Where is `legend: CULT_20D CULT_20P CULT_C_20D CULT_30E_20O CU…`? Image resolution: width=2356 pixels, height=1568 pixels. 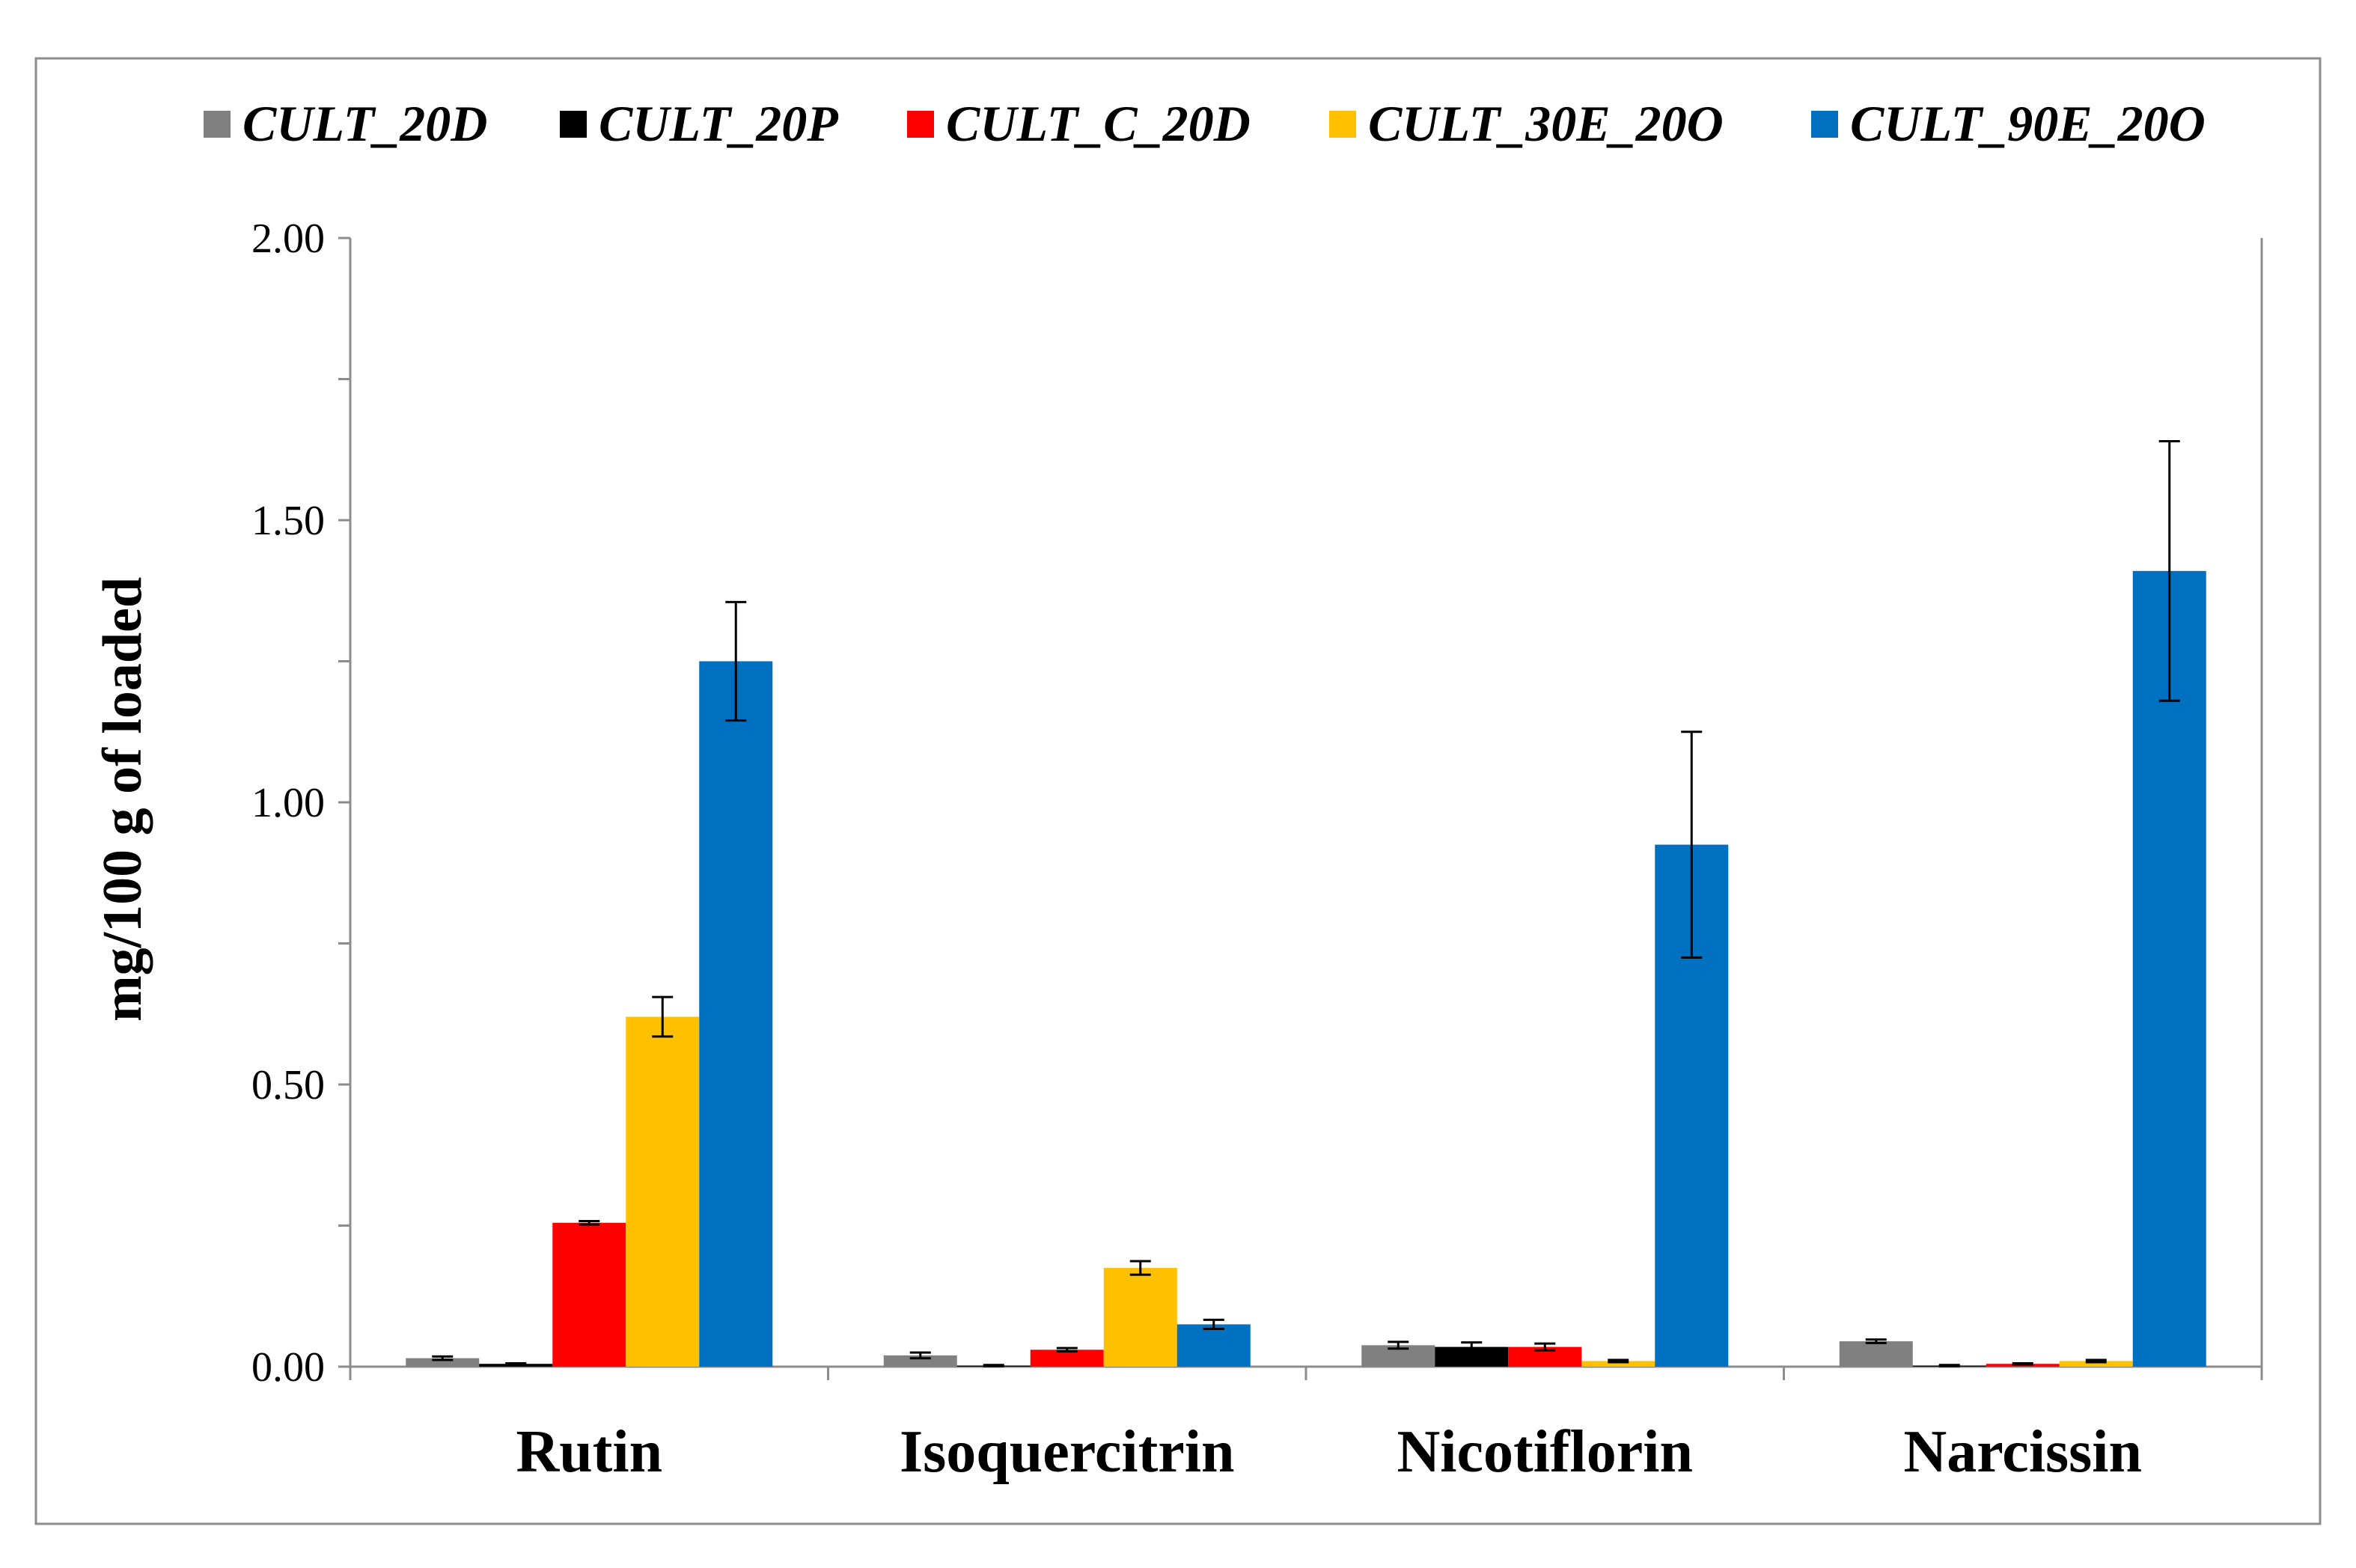
legend: CULT_20D CULT_20P CULT_C_20D CULT_30E_20O CU… is located at coordinates (1205, 124).